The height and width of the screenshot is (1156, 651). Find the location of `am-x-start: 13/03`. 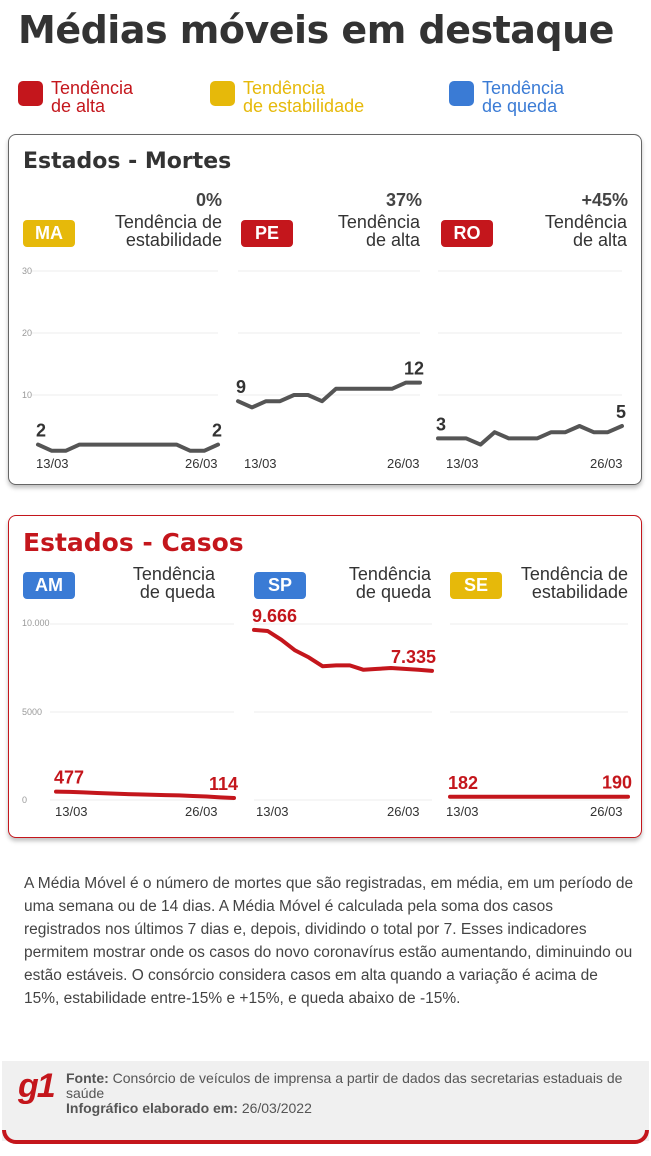

am-x-start: 13/03 is located at coordinates (71, 811).